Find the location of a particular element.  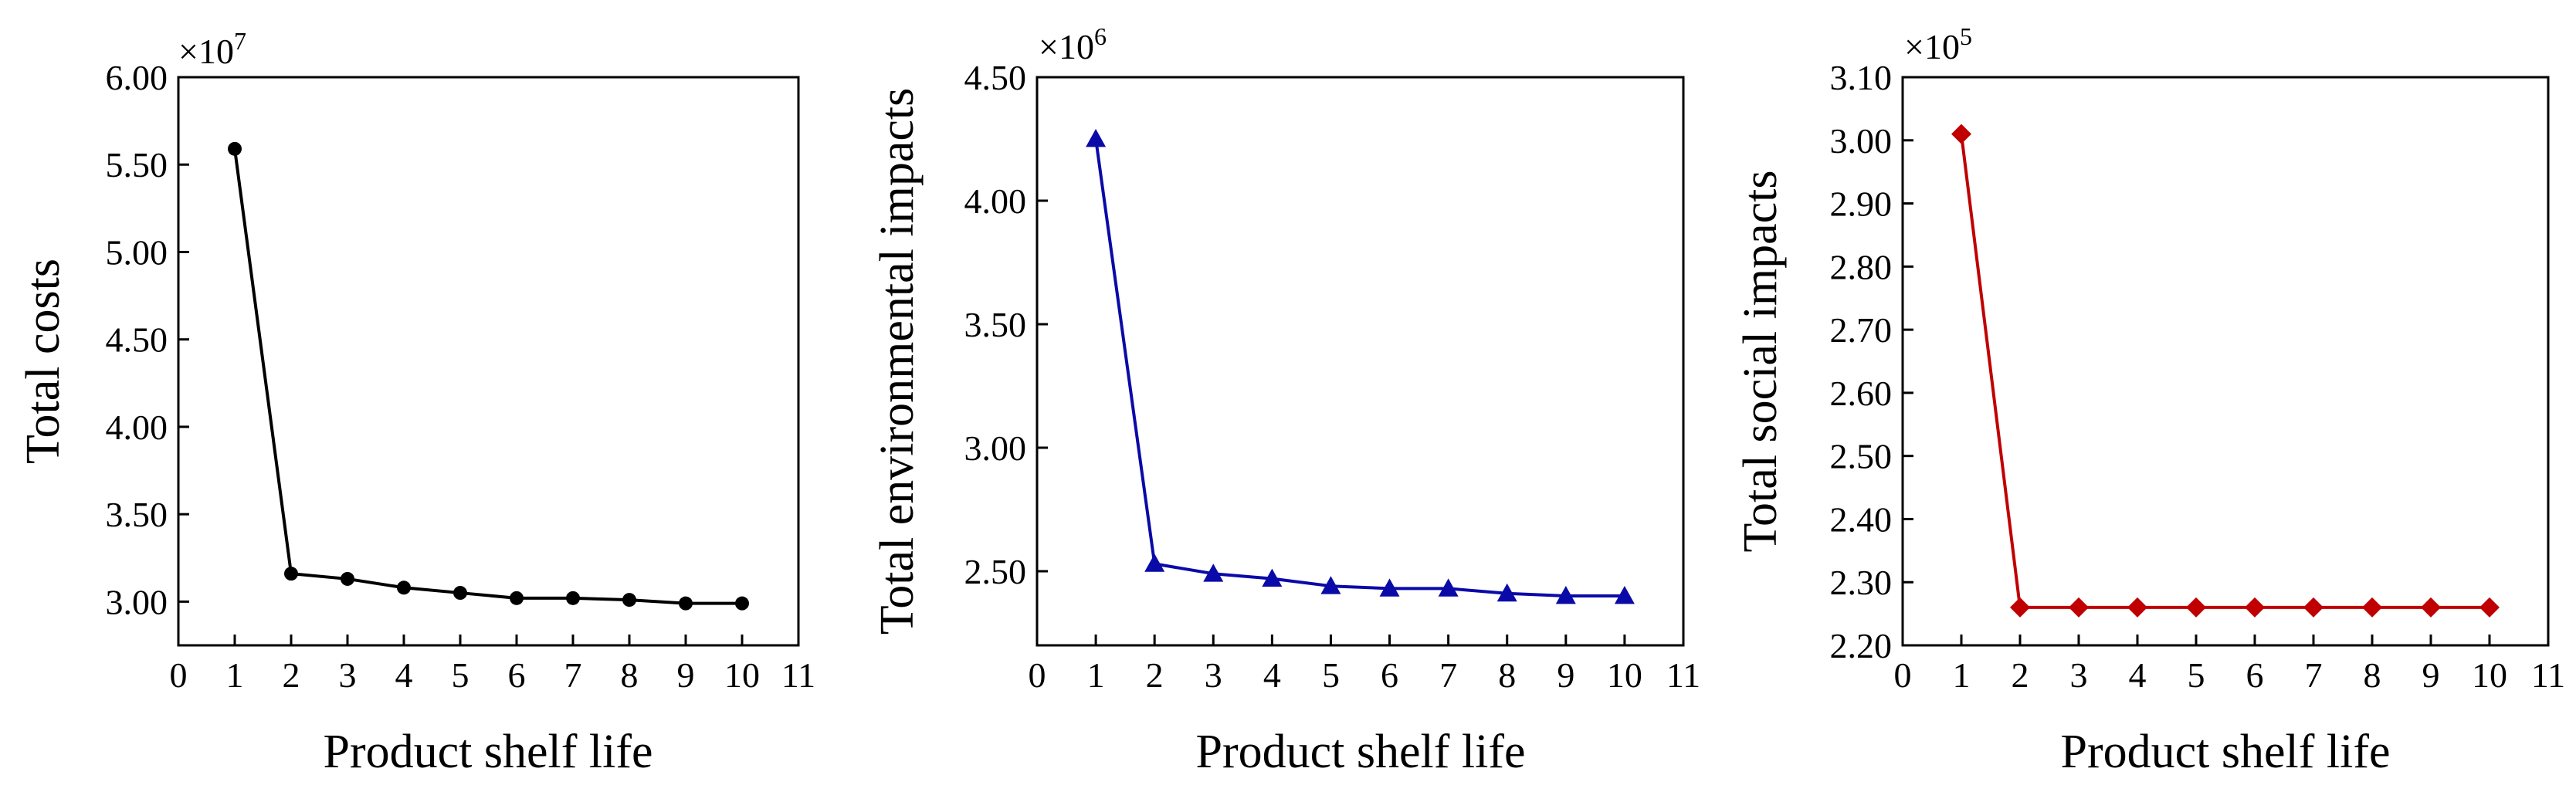

series-total-costs is located at coordinates (488, 376).